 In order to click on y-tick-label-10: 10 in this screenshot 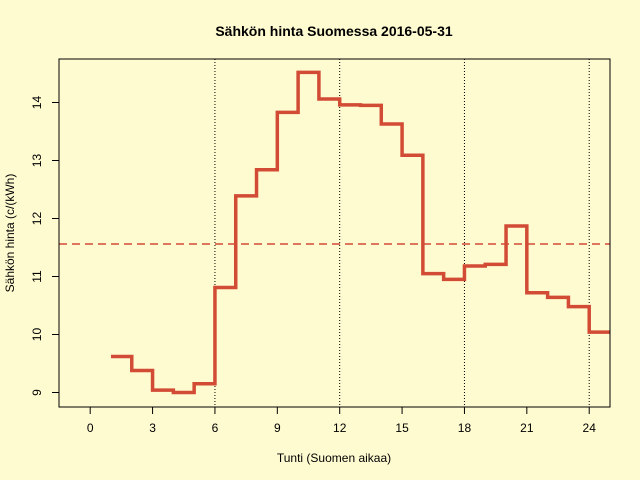, I will do `click(37, 335)`.